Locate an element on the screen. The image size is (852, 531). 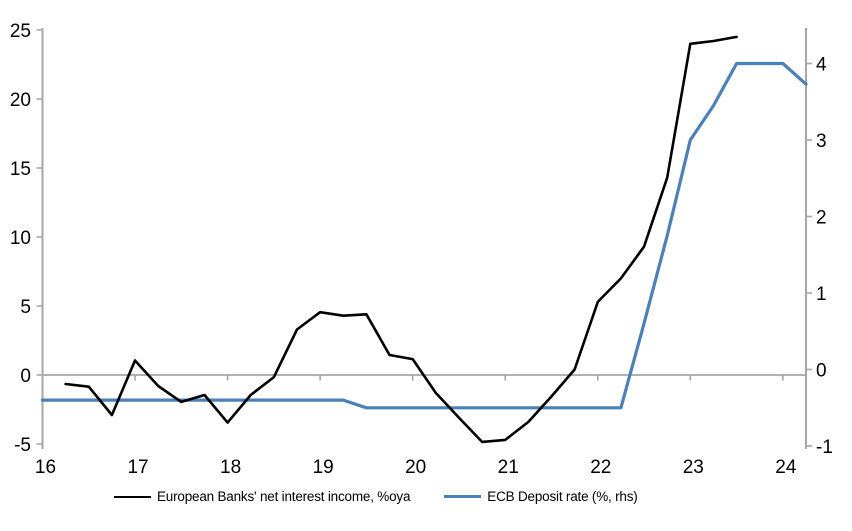
x-axis-tick-label: 18 is located at coordinates (230, 467).